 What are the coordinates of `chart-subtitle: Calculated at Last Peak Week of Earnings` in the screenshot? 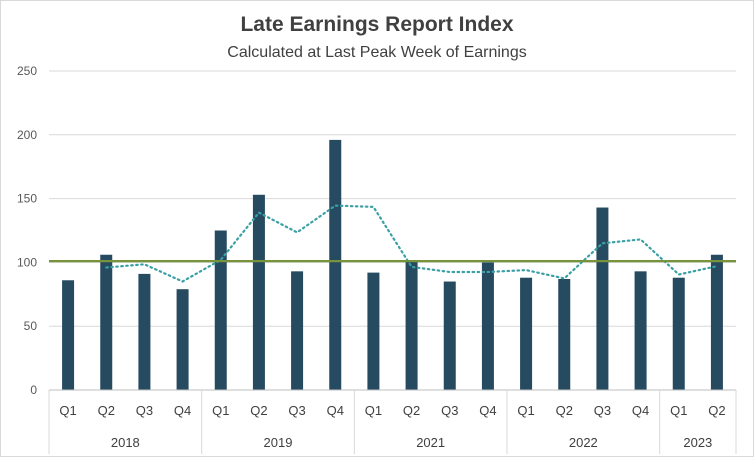 It's located at (376, 52).